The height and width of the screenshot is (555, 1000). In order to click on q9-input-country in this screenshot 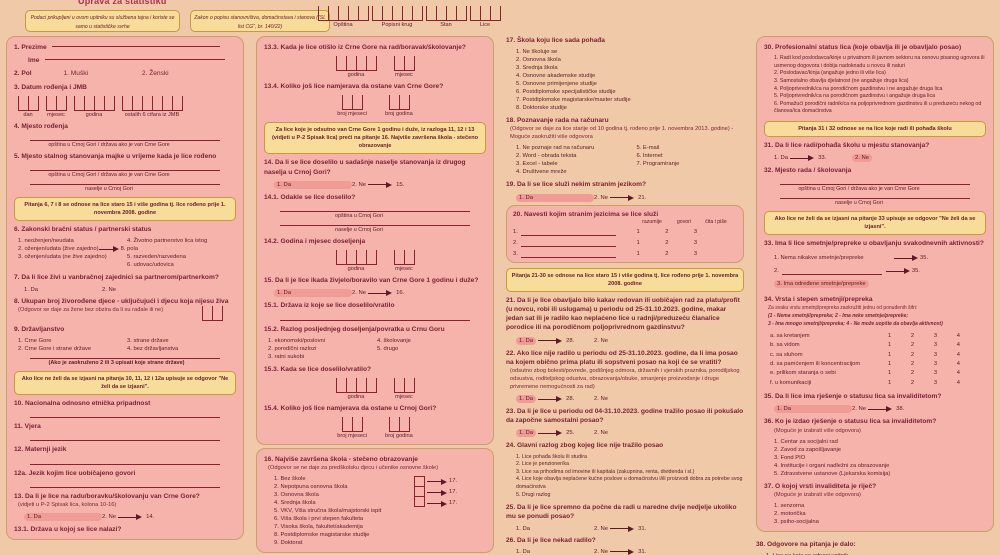, I will do `click(125, 359)`.